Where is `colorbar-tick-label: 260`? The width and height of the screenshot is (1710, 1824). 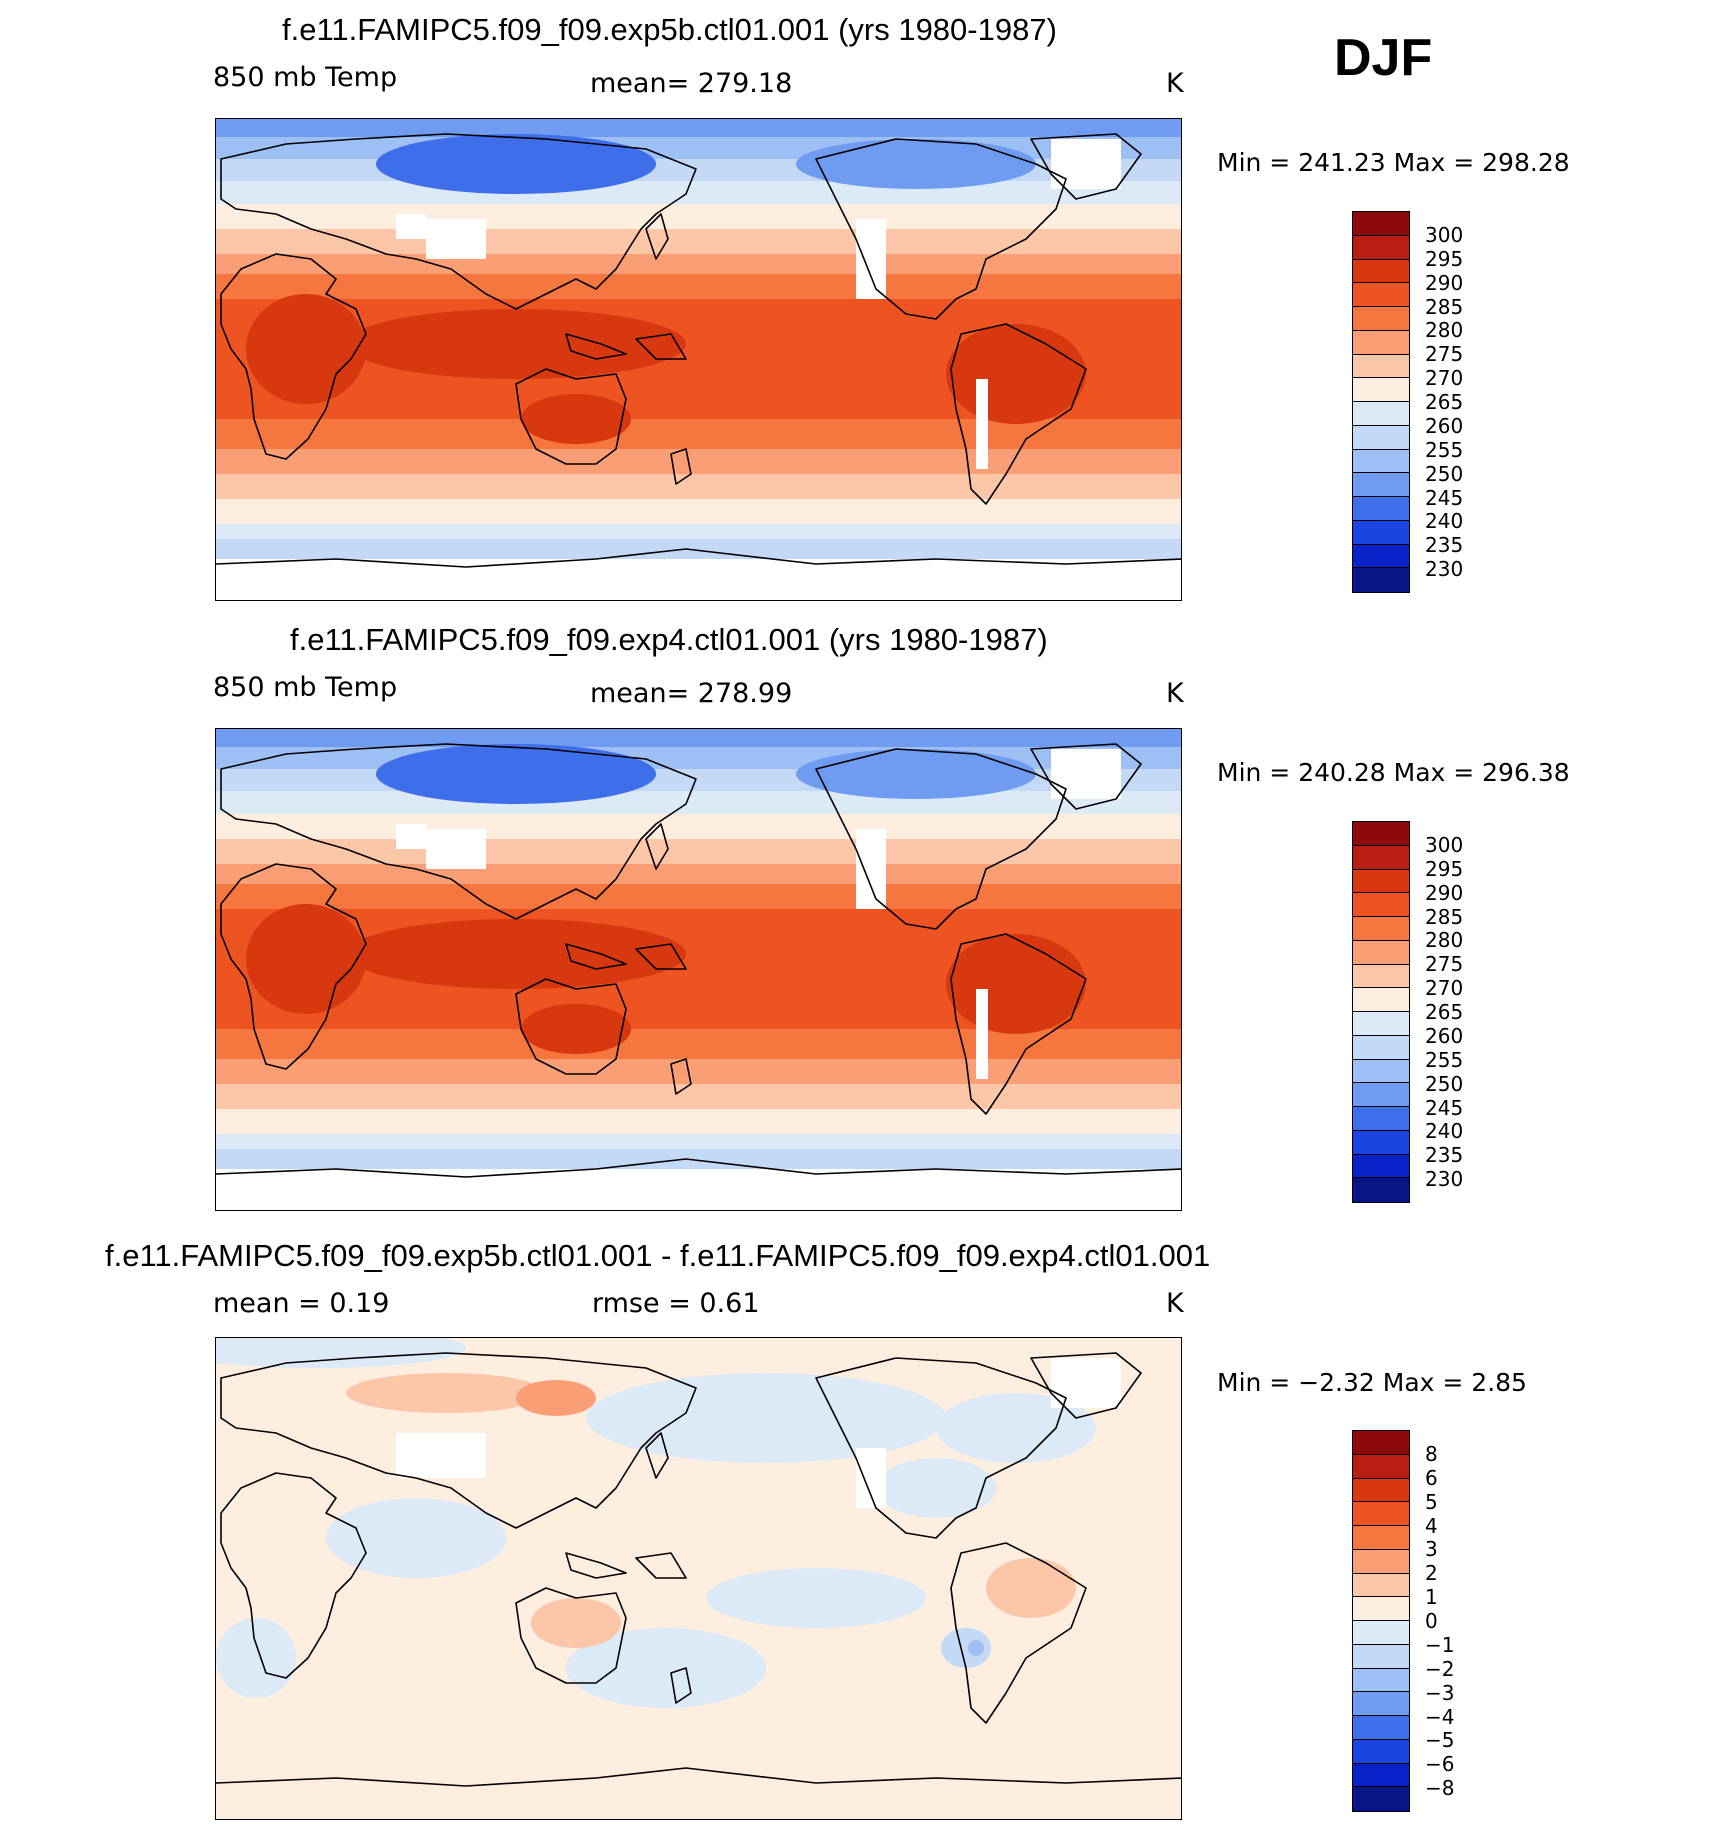 colorbar-tick-label: 260 is located at coordinates (1444, 425).